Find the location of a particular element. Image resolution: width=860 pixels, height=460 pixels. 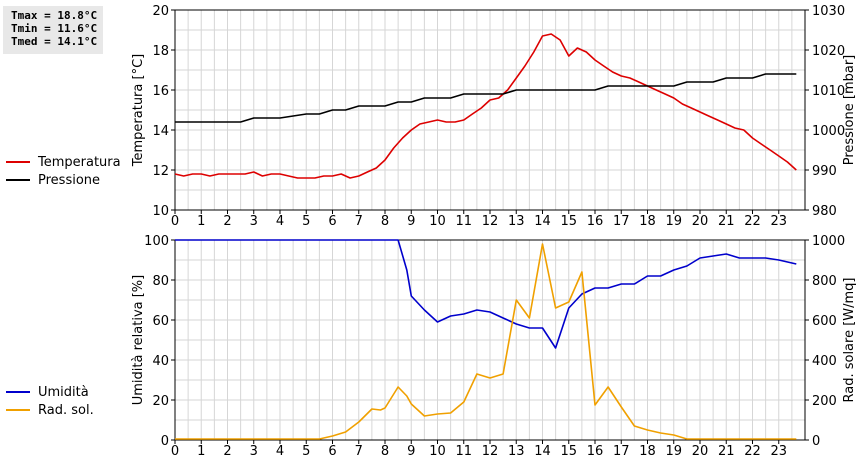

y-tick-label: 16 is located at coordinates (160, 91).